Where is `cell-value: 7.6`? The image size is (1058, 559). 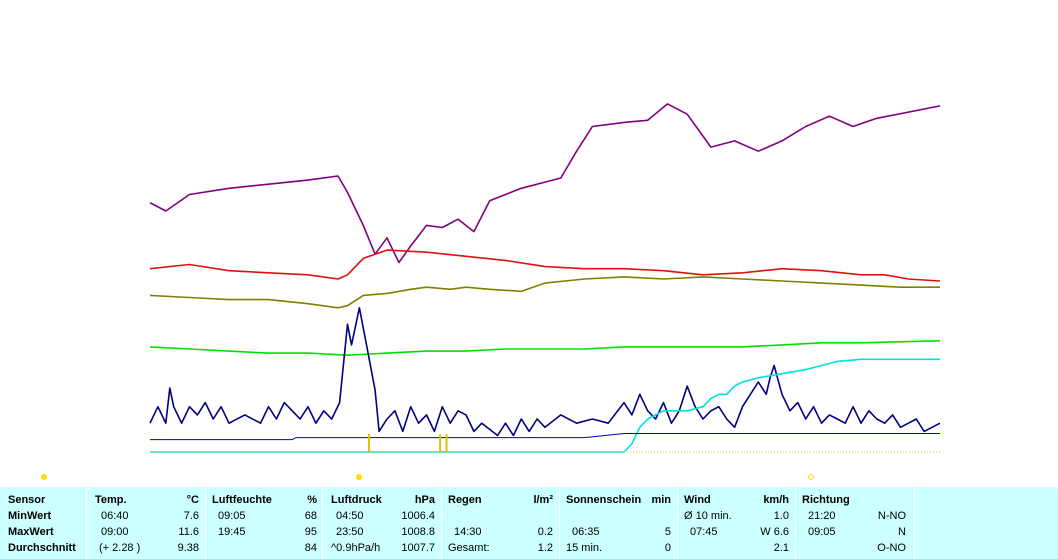
cell-value: 7.6 is located at coordinates (191, 516).